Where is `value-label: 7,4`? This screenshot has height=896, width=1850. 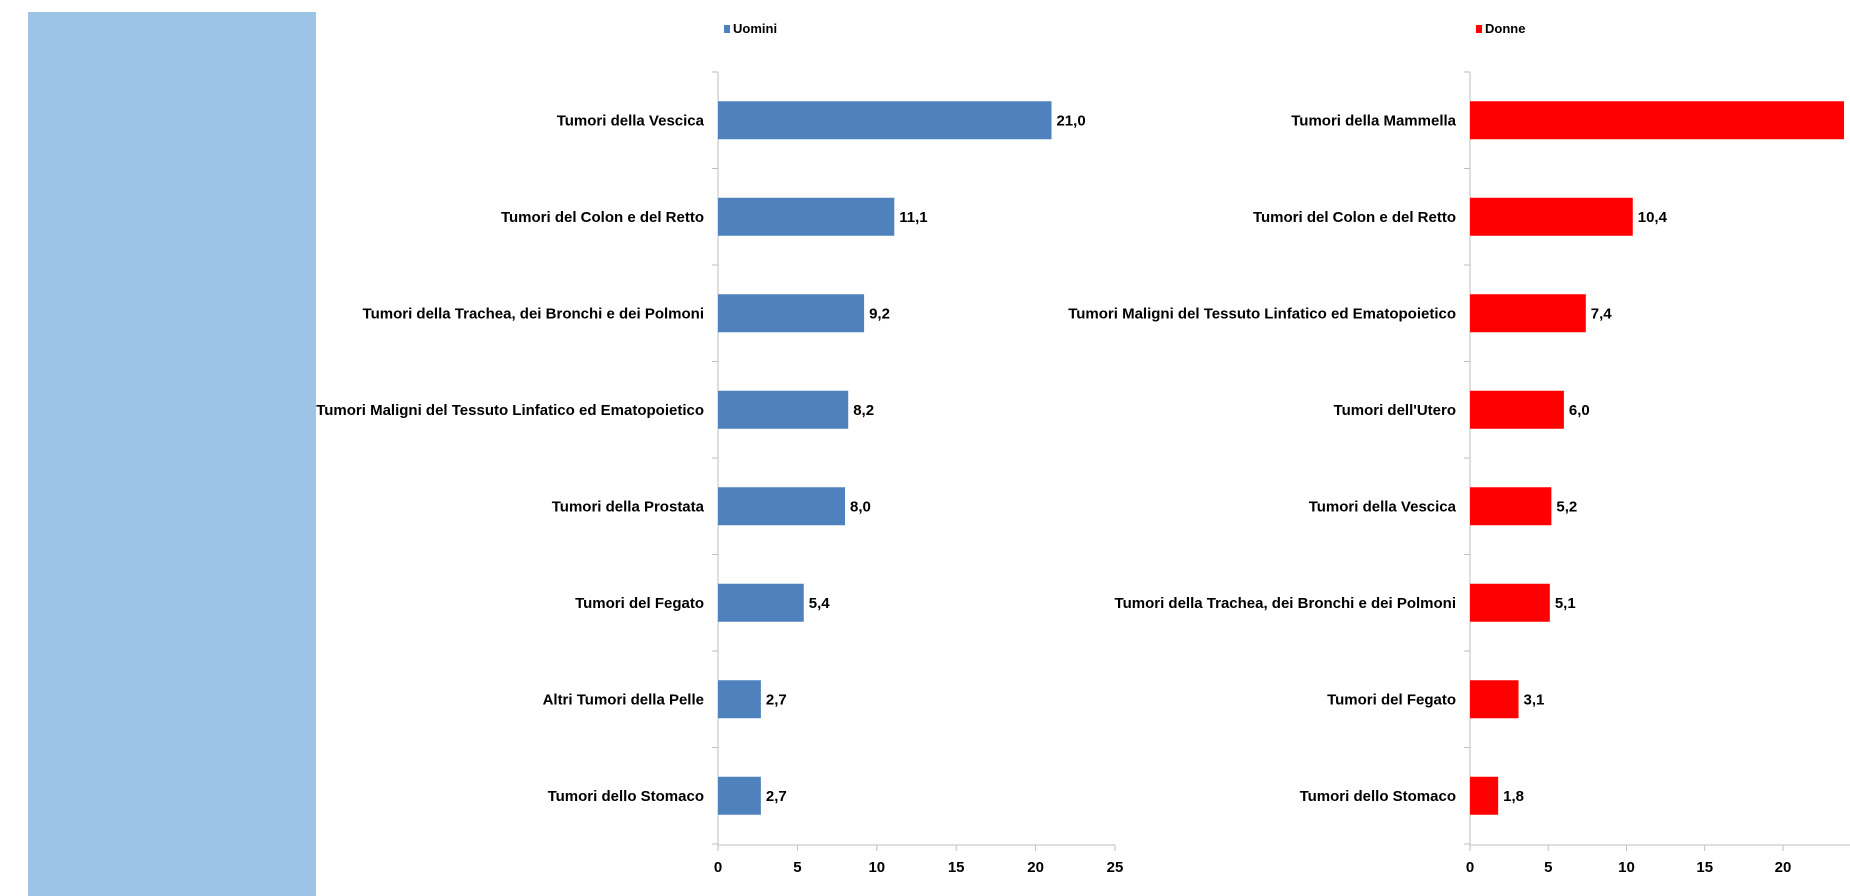
value-label: 7,4 is located at coordinates (1602, 313).